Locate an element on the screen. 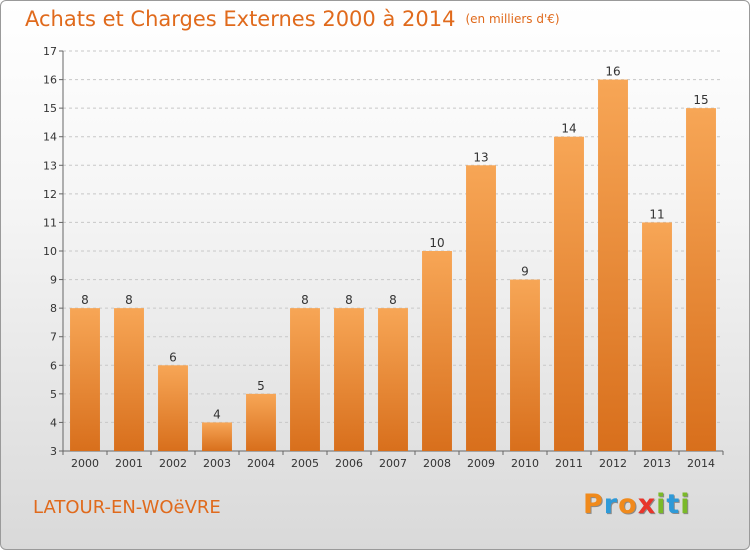 The width and height of the screenshot is (750, 550). logo-letter: x is located at coordinates (647, 504).